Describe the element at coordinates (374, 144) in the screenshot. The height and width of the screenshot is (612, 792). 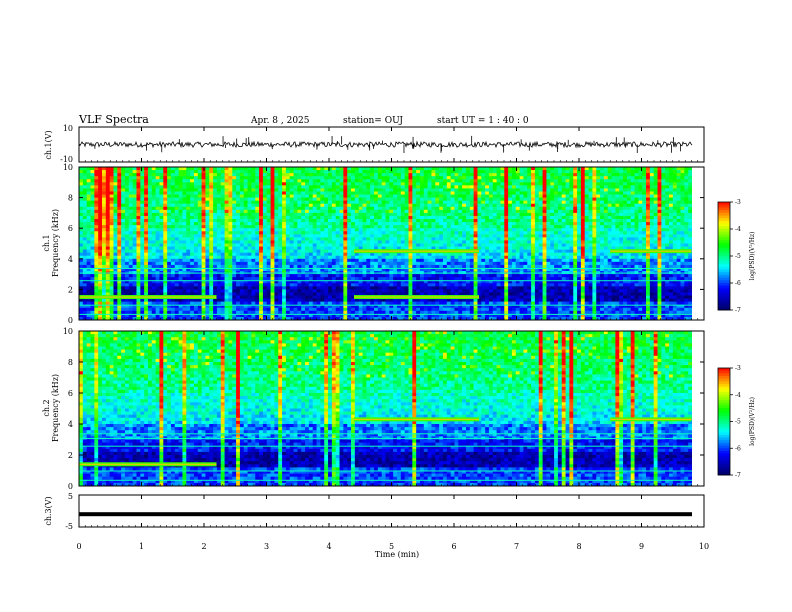
I see `ch1-waveform-panel: 10 -10 ch.1(V)` at that location.